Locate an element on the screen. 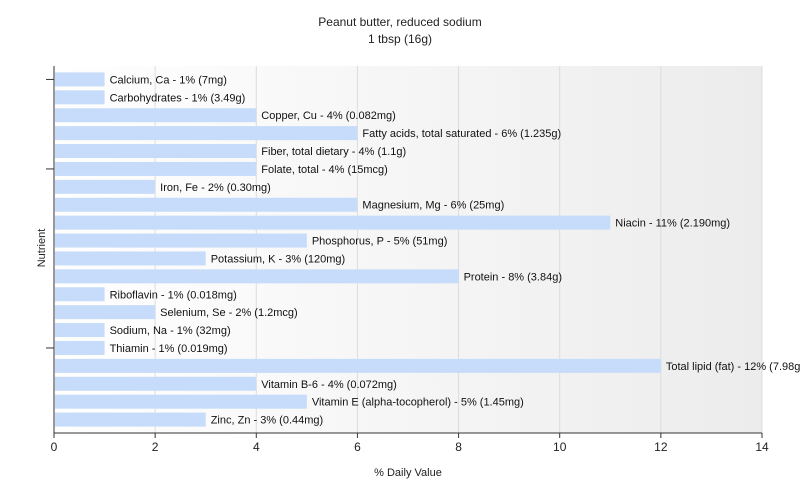 This screenshot has height=500, width=800. x-tick-label: 2 is located at coordinates (155, 447).